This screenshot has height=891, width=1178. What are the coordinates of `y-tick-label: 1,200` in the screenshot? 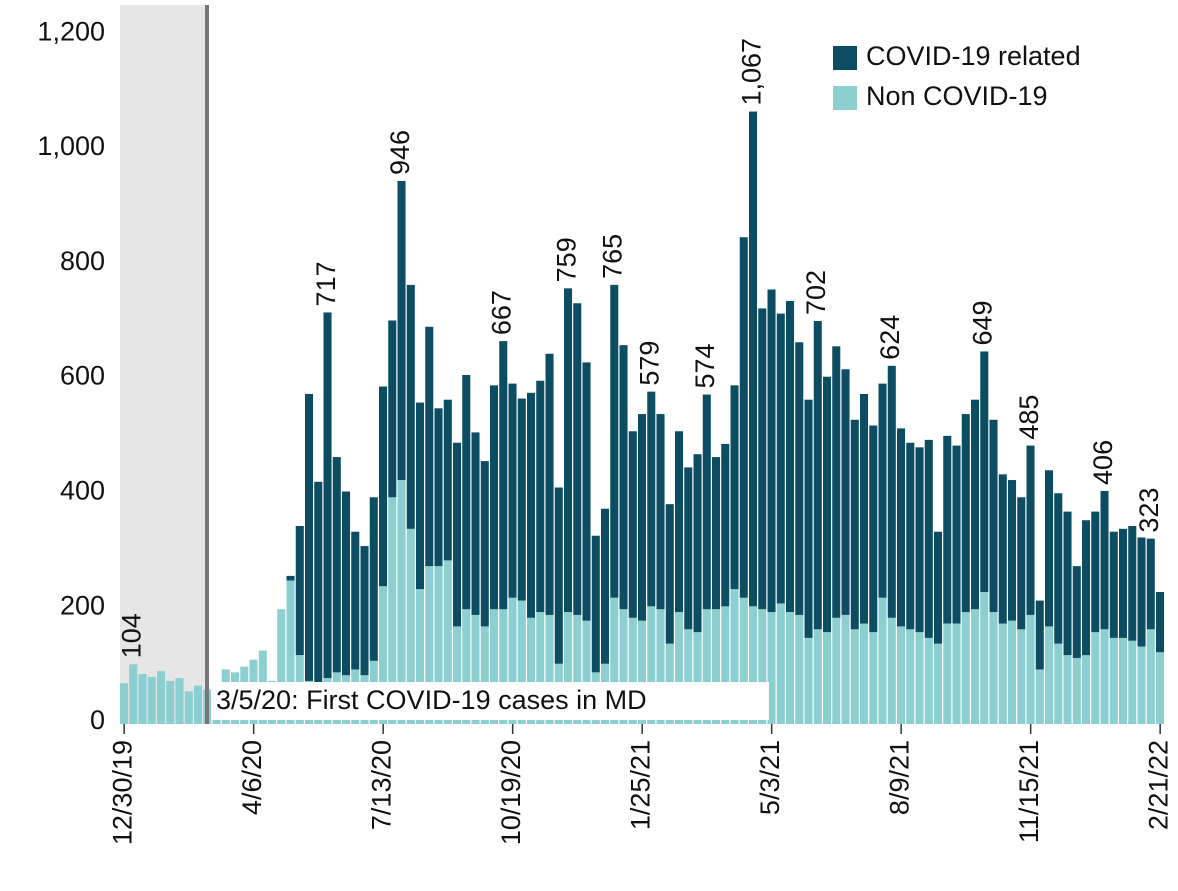 It's located at (71, 31).